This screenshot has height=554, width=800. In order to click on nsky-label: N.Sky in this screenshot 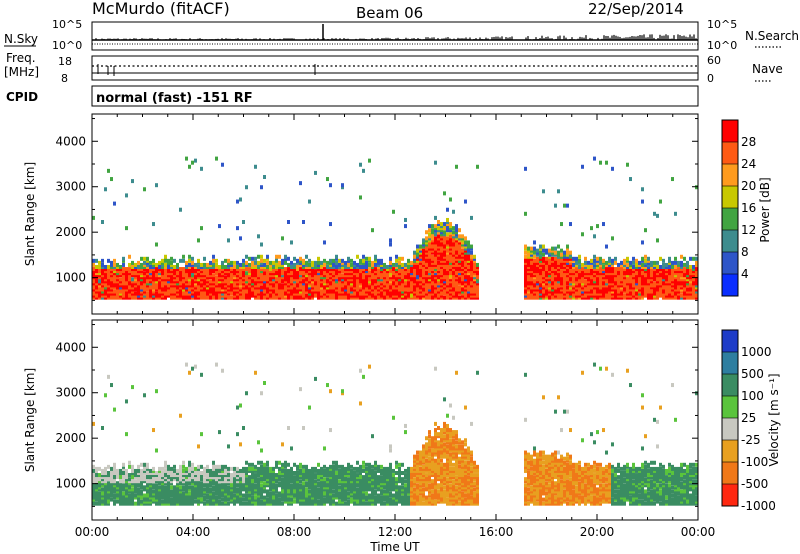, I will do `click(21, 39)`.